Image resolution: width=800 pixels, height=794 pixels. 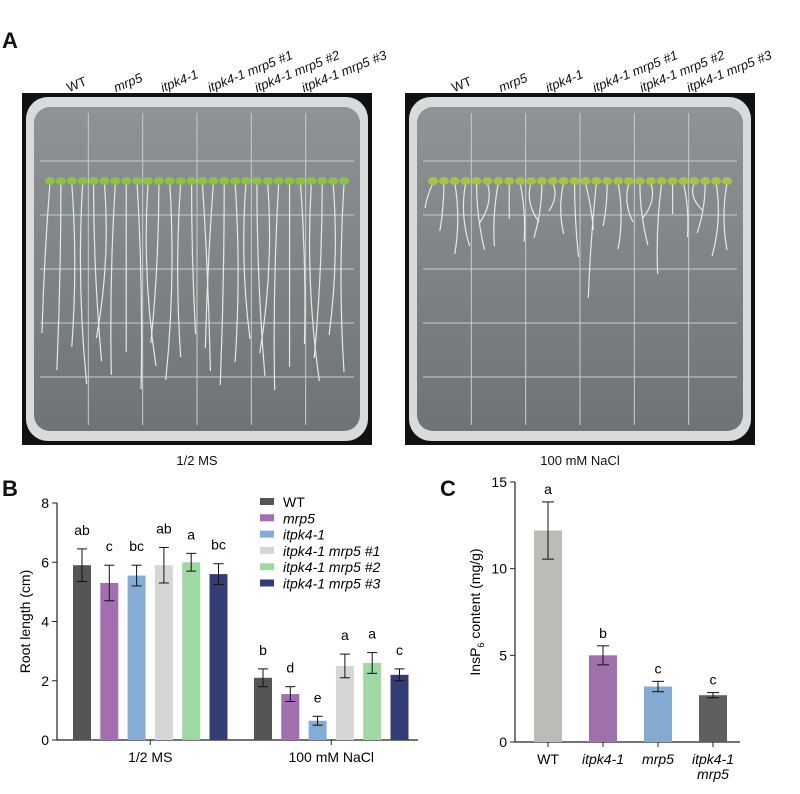 What do you see at coordinates (448, 488) in the screenshot?
I see `panel-label-c: C` at bounding box center [448, 488].